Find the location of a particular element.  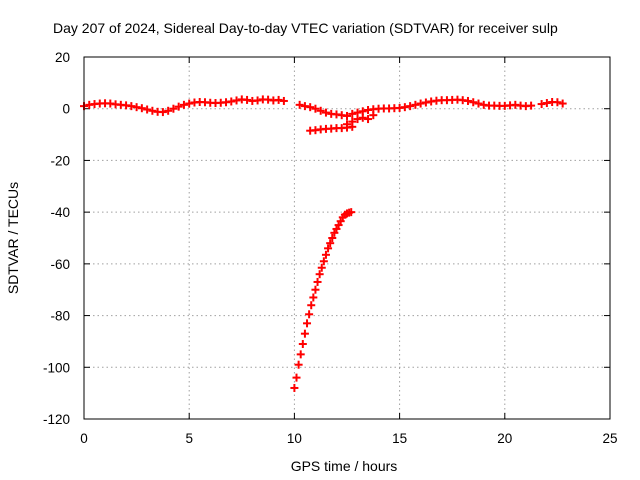

y-tick-label: -120 is located at coordinates (56, 419).